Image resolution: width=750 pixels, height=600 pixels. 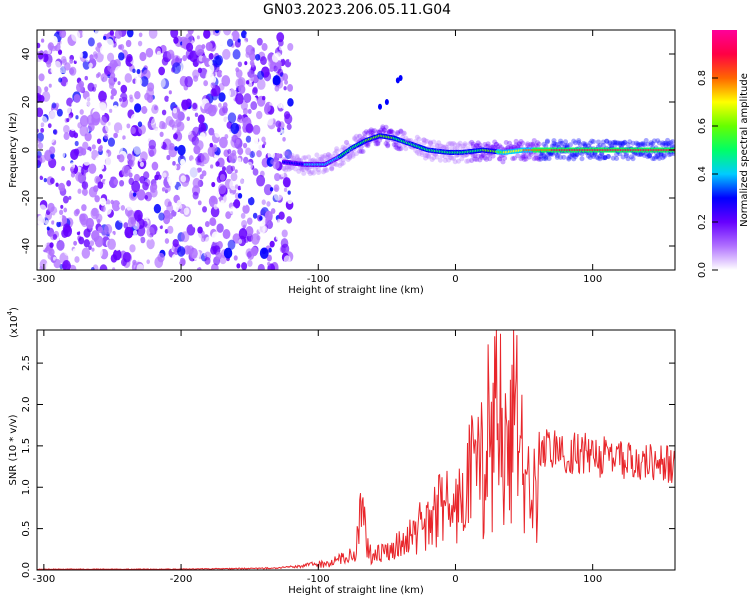 What do you see at coordinates (181, 579) in the screenshot?
I see `x-tick-label: -200` at bounding box center [181, 579].